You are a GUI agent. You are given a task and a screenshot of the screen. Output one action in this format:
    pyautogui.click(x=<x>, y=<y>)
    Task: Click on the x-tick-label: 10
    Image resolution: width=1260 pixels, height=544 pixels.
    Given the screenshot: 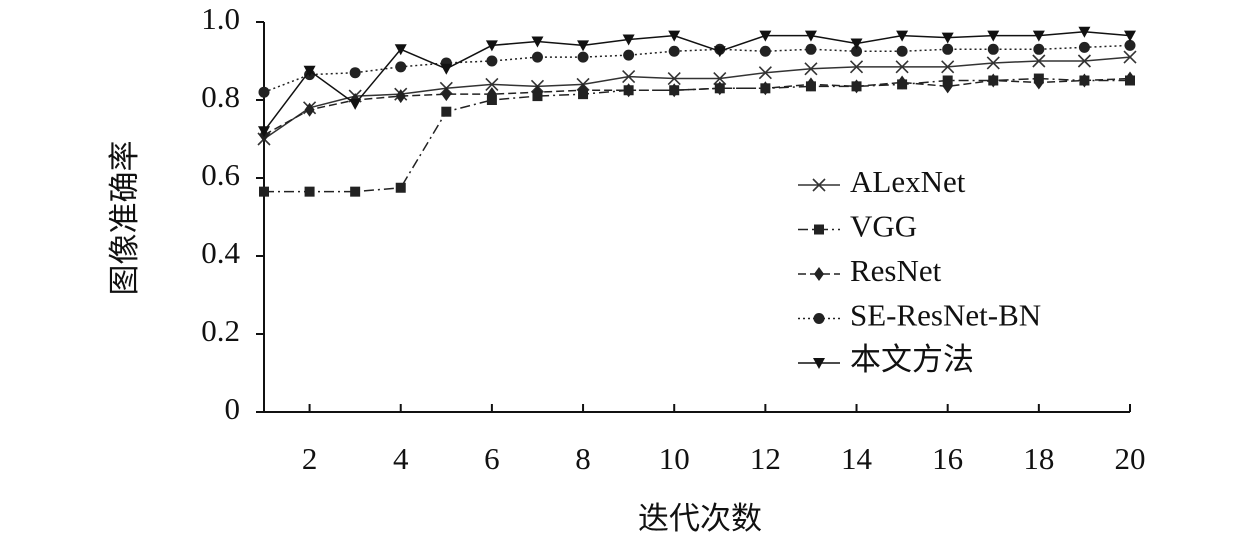 What is the action you would take?
    pyautogui.click(x=674, y=458)
    